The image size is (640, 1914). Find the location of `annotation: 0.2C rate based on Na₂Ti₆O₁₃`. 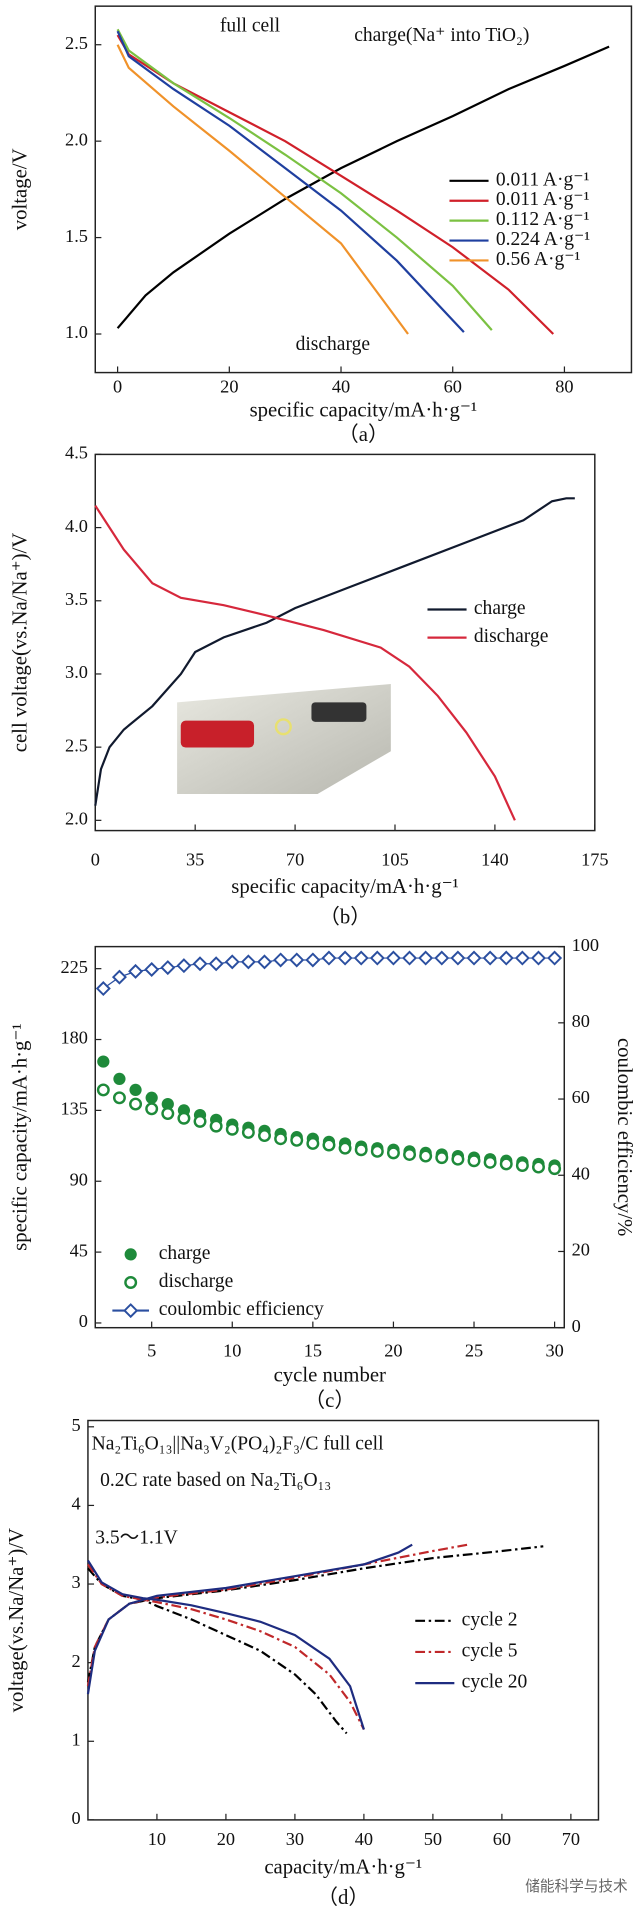

annotation: 0.2C rate based on Na₂Ti₆O₁₃ is located at coordinates (215, 1480).